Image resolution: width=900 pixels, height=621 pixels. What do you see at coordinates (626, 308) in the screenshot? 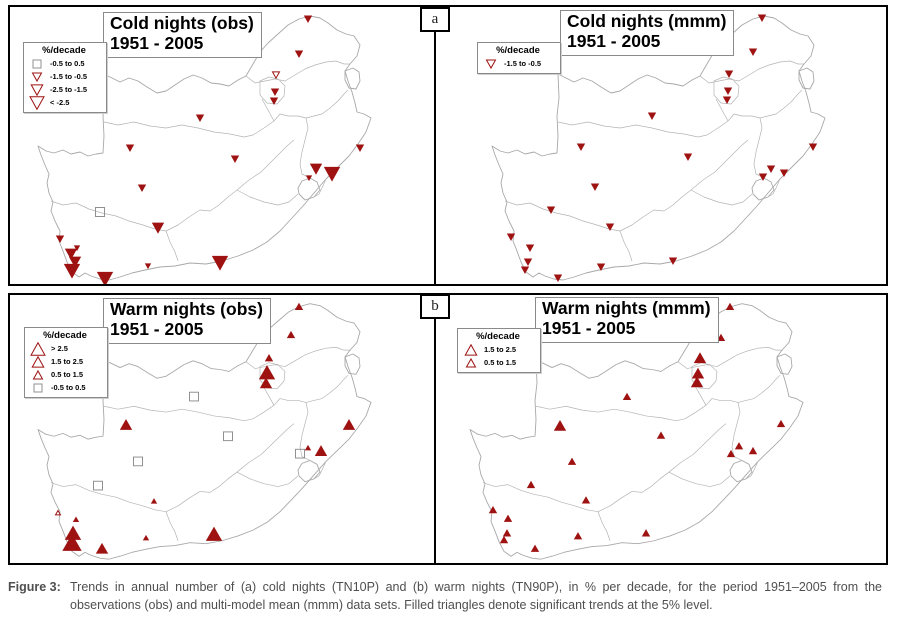
I see `panel-title-line1: Warm nights (mmm)` at bounding box center [626, 308].